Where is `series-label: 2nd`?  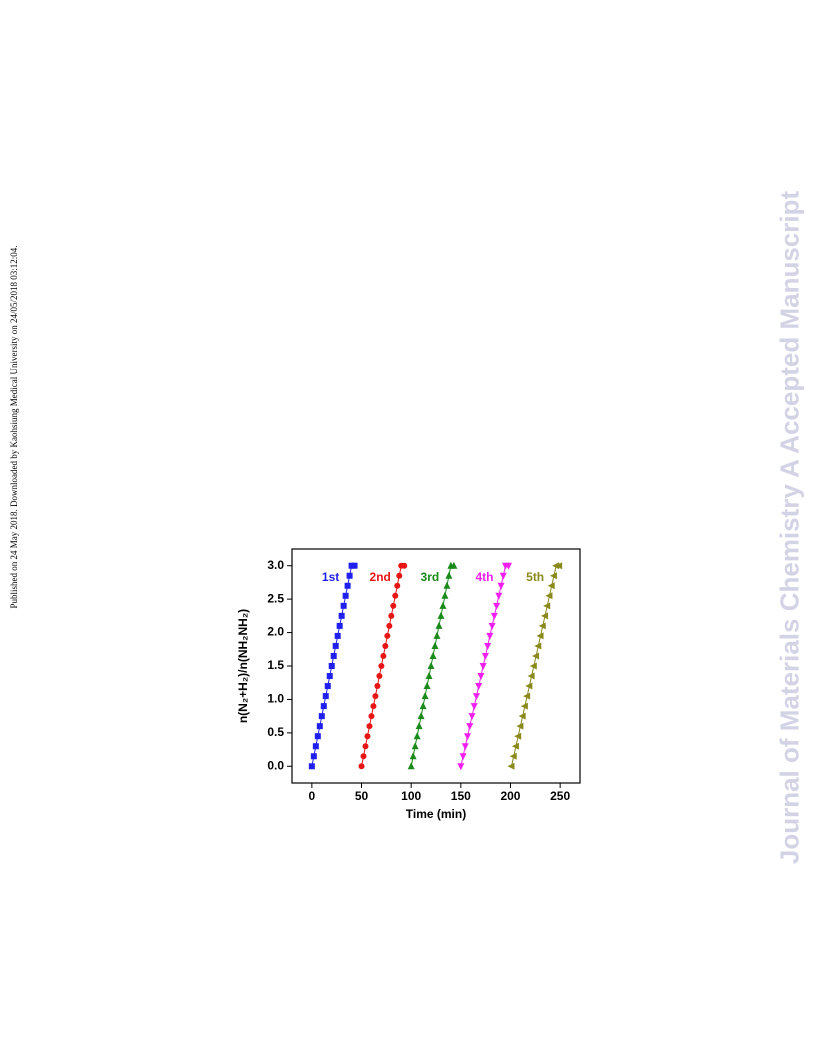 series-label: 2nd is located at coordinates (380, 577).